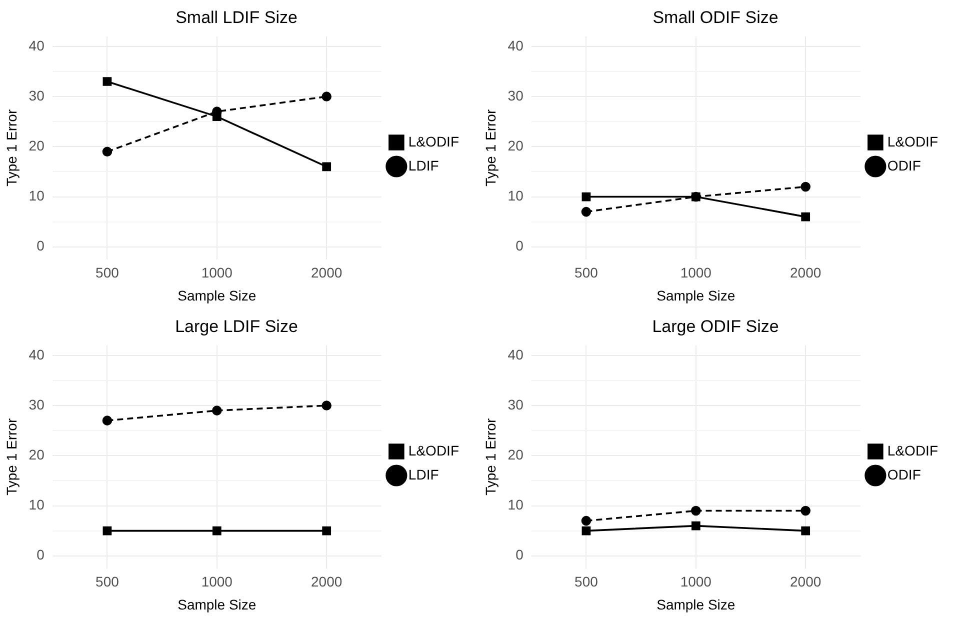  Describe the element at coordinates (715, 17) in the screenshot. I see `chart-title: Small ODIF Size` at that location.